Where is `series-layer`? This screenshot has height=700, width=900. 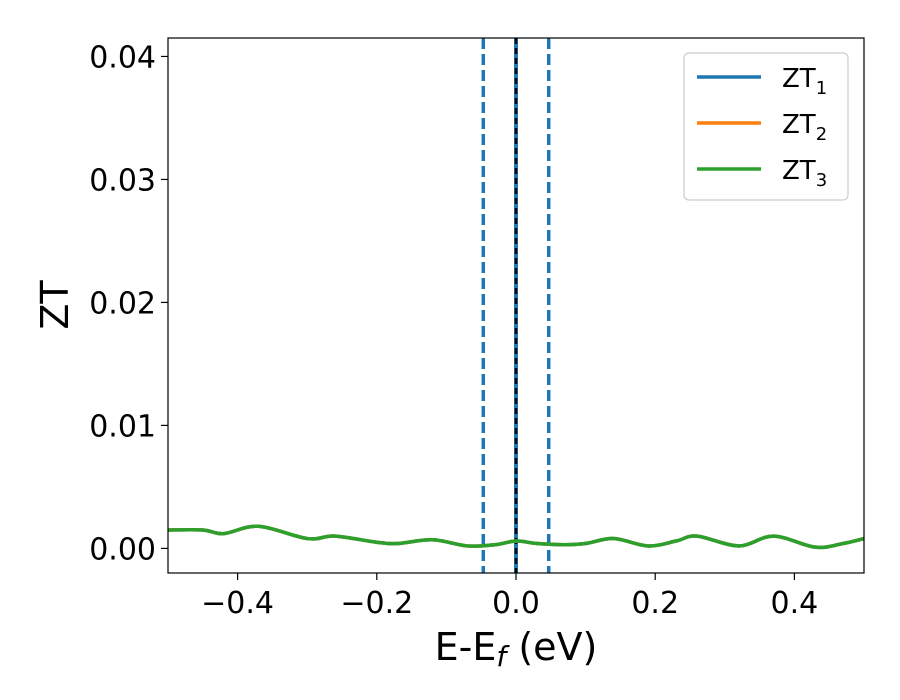
series-layer is located at coordinates (516, 537).